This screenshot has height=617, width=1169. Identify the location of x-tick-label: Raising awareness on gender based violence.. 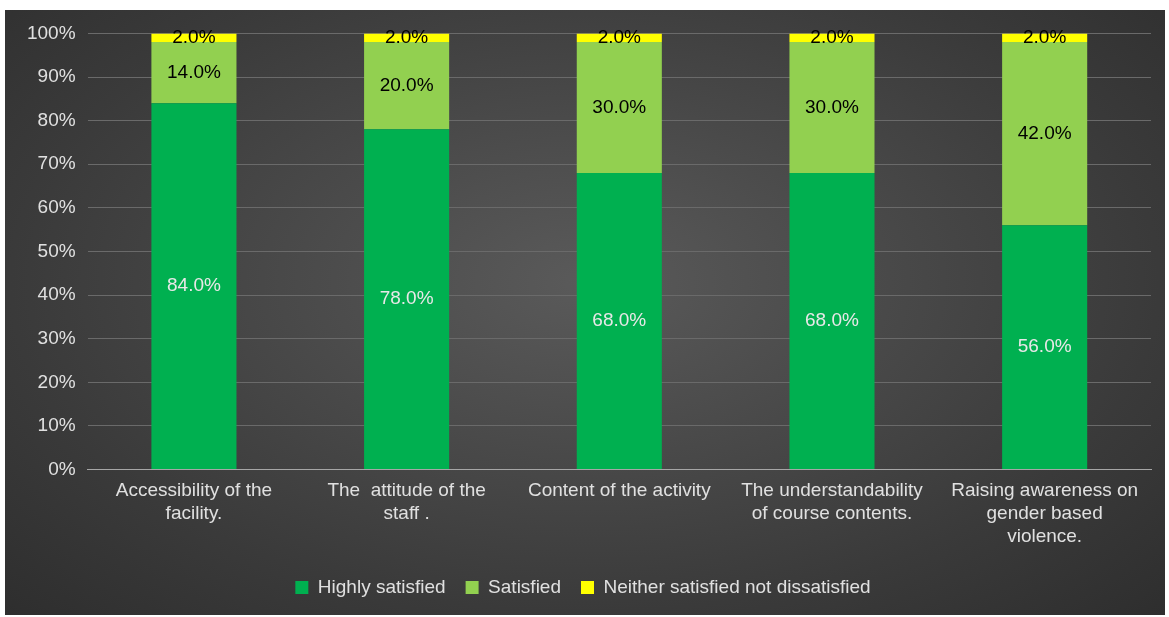
(1045, 512).